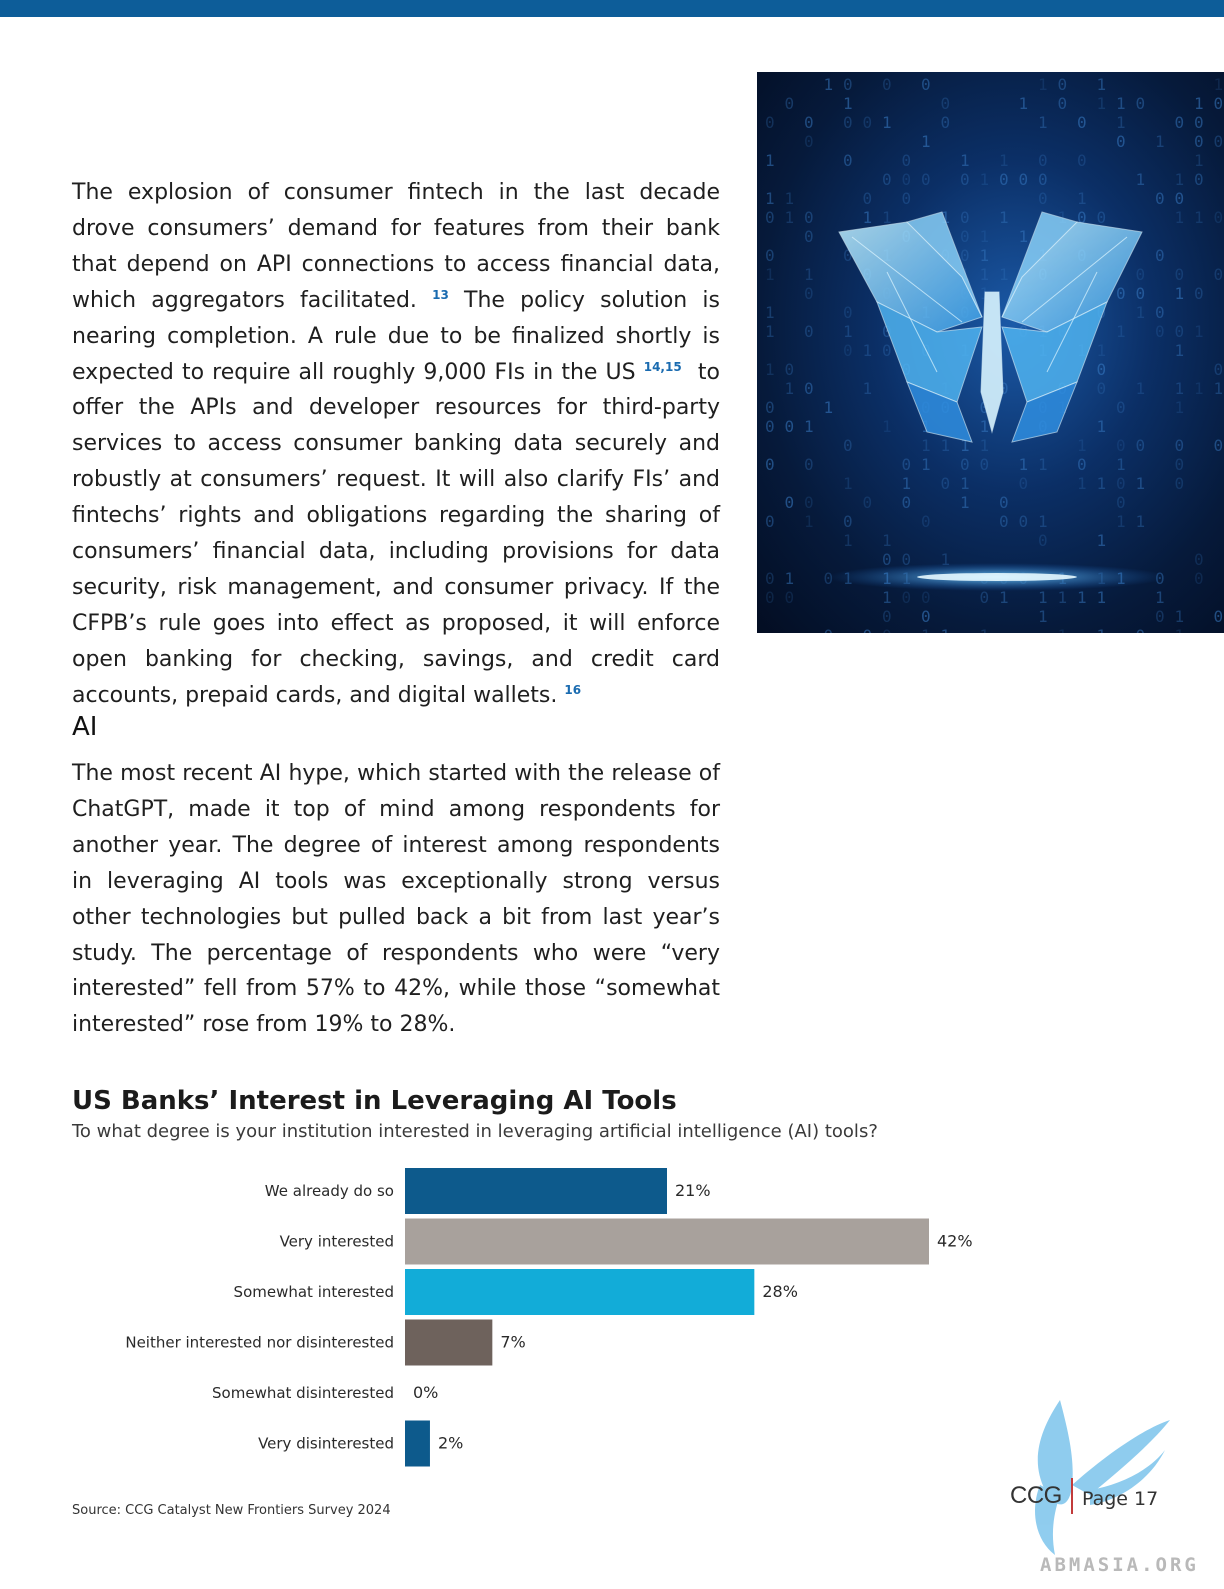 This screenshot has width=1224, height=1589. I want to click on category-label: We already do so, so click(329, 1191).